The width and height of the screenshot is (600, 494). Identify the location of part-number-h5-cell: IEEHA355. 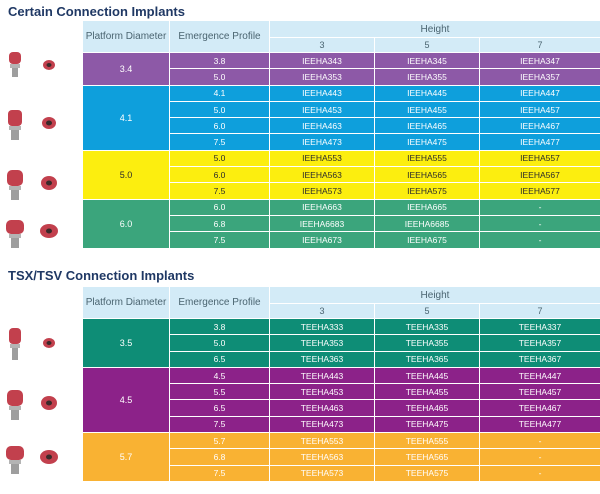
(427, 77).